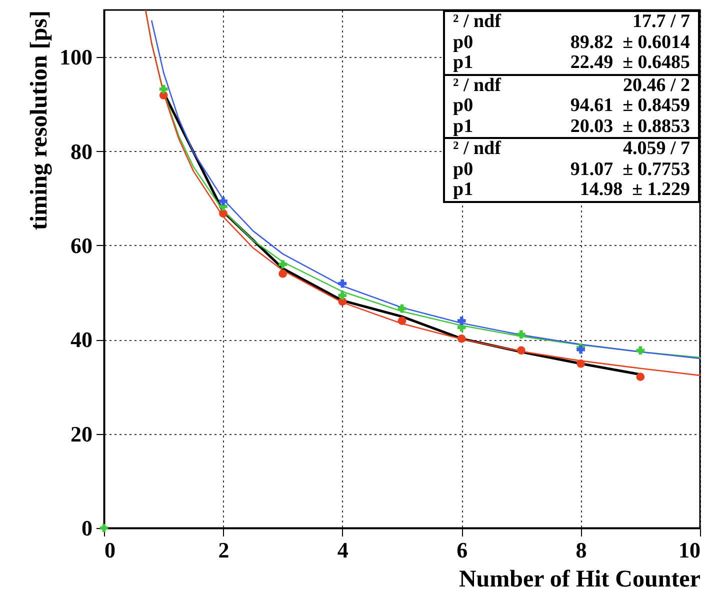  I want to click on y-tick-label: 20, so click(81, 433).